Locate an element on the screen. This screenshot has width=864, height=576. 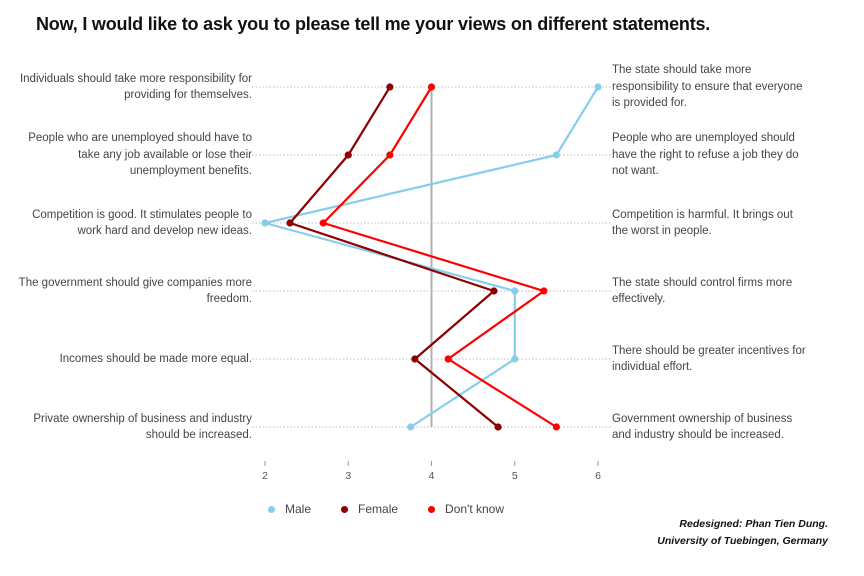
credit-line-2: University of Tuebingen, Germany is located at coordinates (742, 541).